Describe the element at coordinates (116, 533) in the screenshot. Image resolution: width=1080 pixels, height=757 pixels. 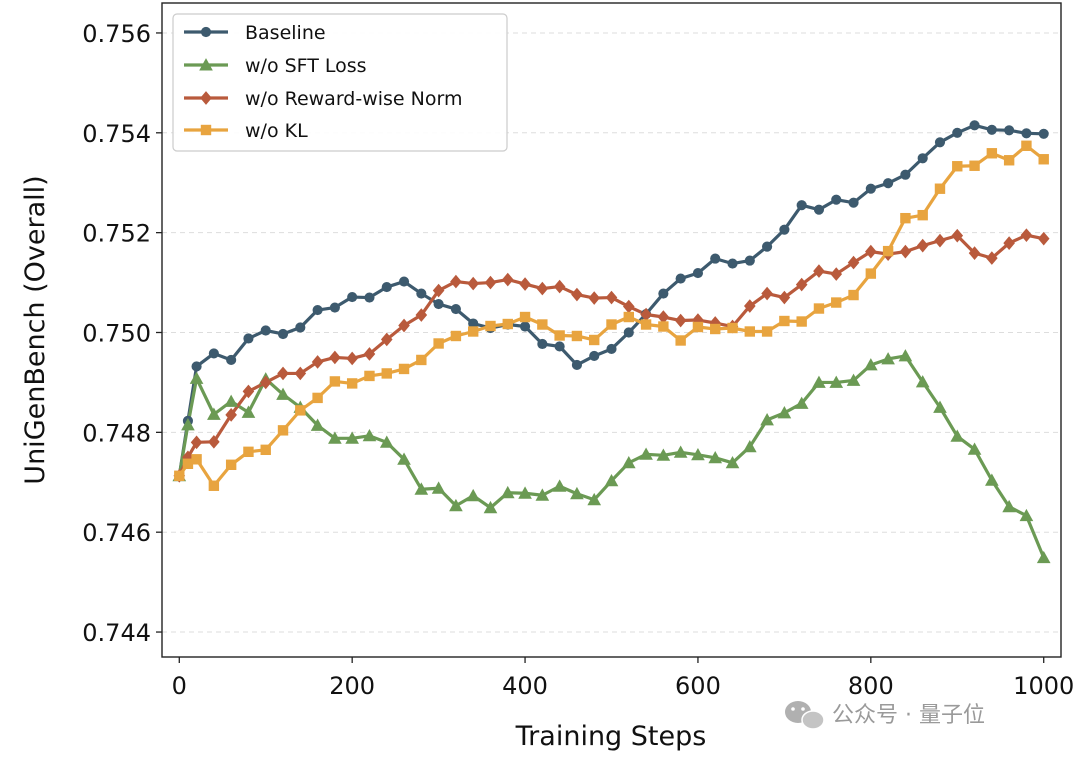
I see `y-tick-label: 0.746` at that location.